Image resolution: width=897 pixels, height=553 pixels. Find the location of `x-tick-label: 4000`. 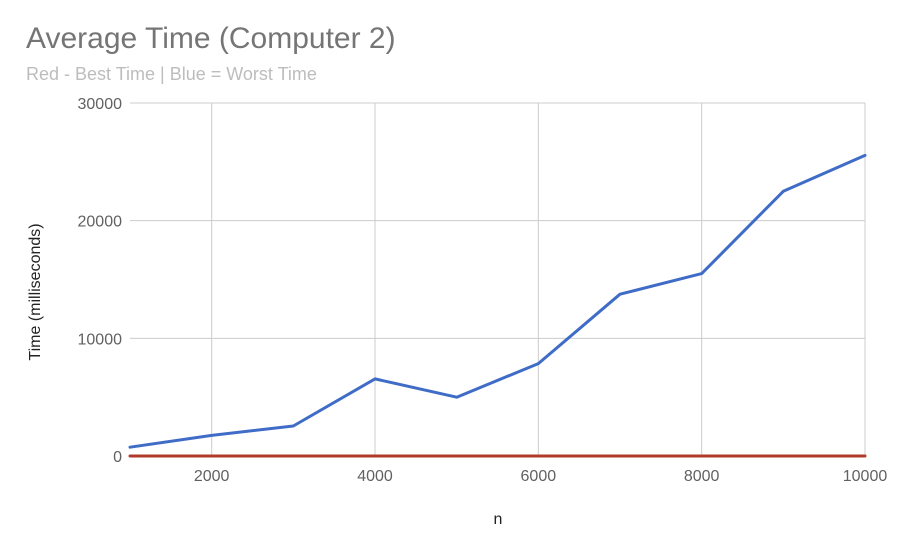

x-tick-label: 4000 is located at coordinates (375, 476).